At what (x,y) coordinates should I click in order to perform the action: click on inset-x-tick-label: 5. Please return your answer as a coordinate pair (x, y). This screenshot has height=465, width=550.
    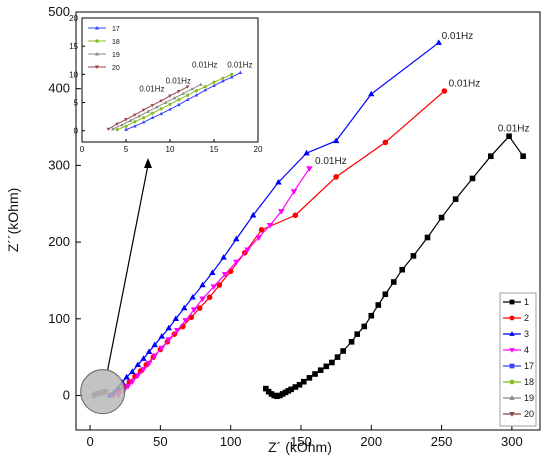
    Looking at the image, I should click on (126, 149).